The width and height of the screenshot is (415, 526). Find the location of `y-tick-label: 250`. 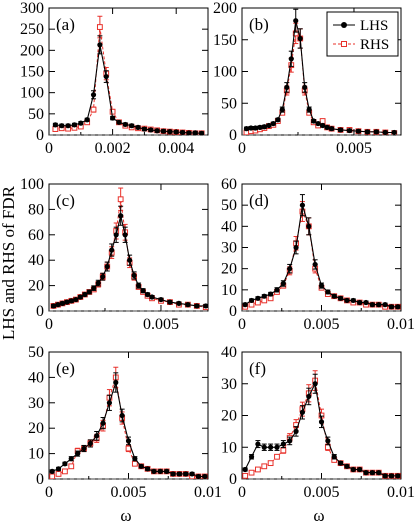

y-tick-label: 250 is located at coordinates (32, 29).